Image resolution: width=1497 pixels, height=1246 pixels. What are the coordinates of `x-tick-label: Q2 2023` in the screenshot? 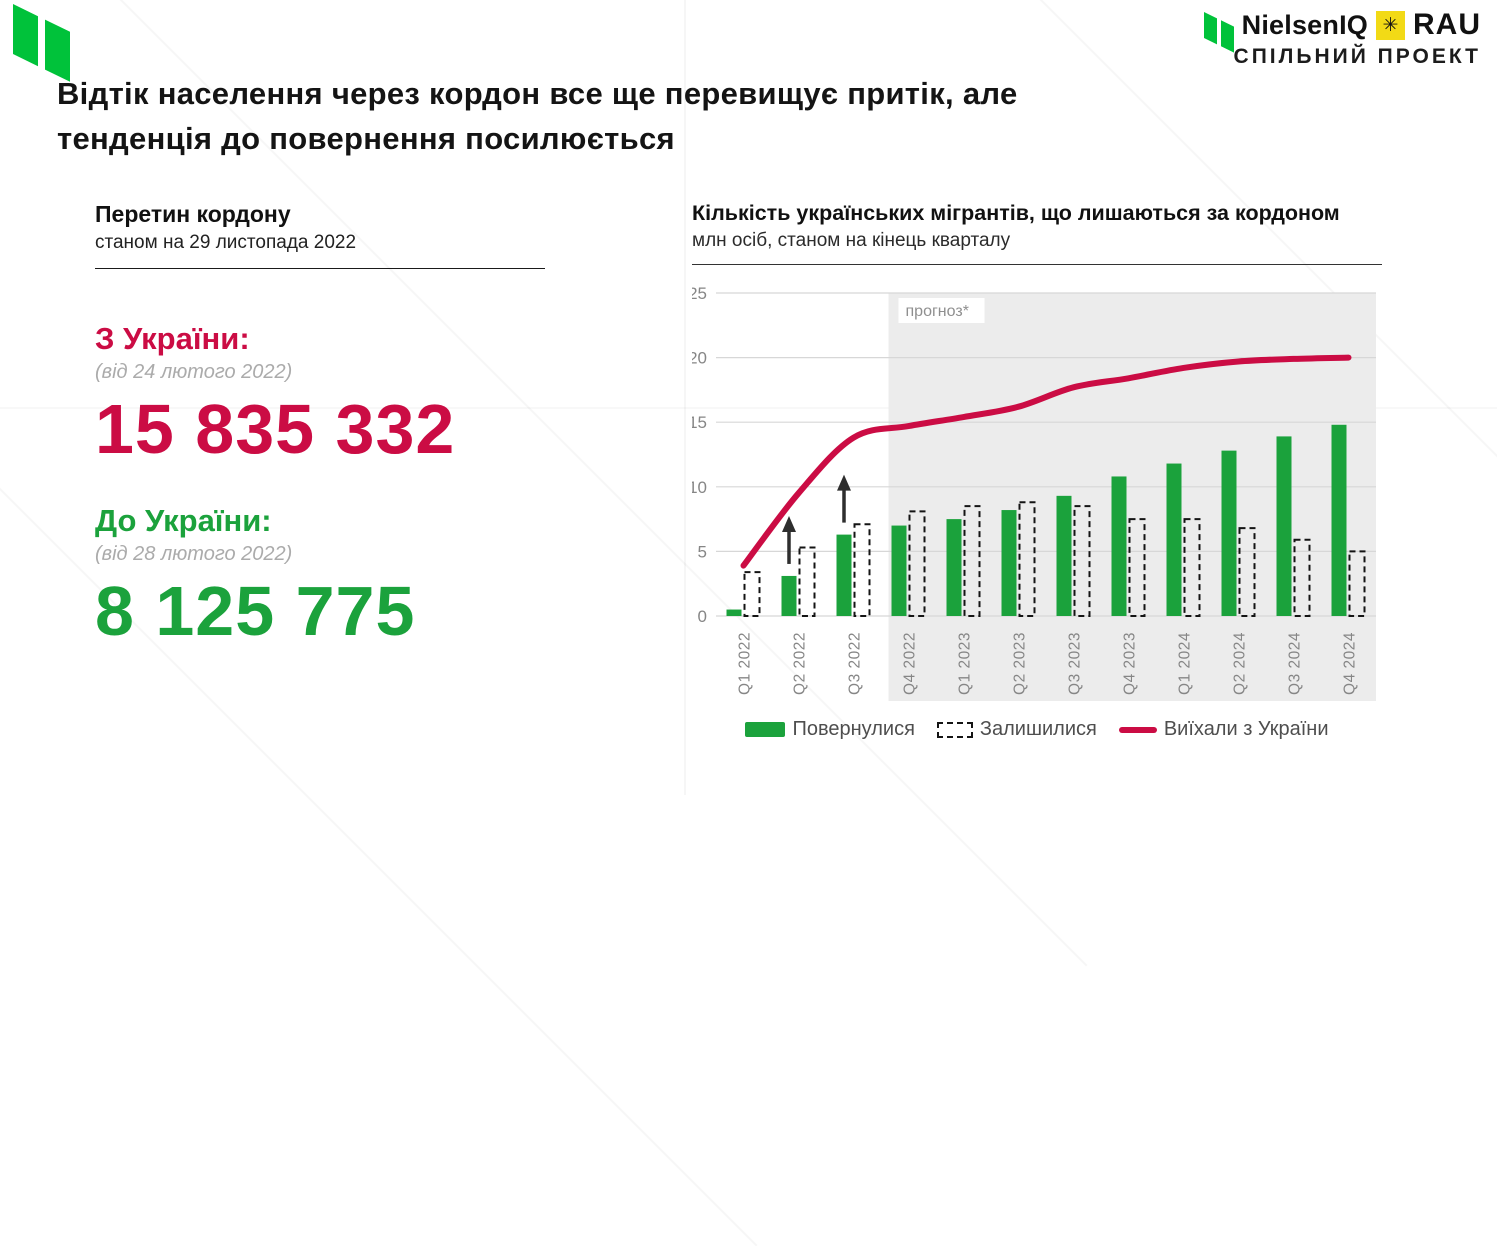 It's located at (1020, 663).